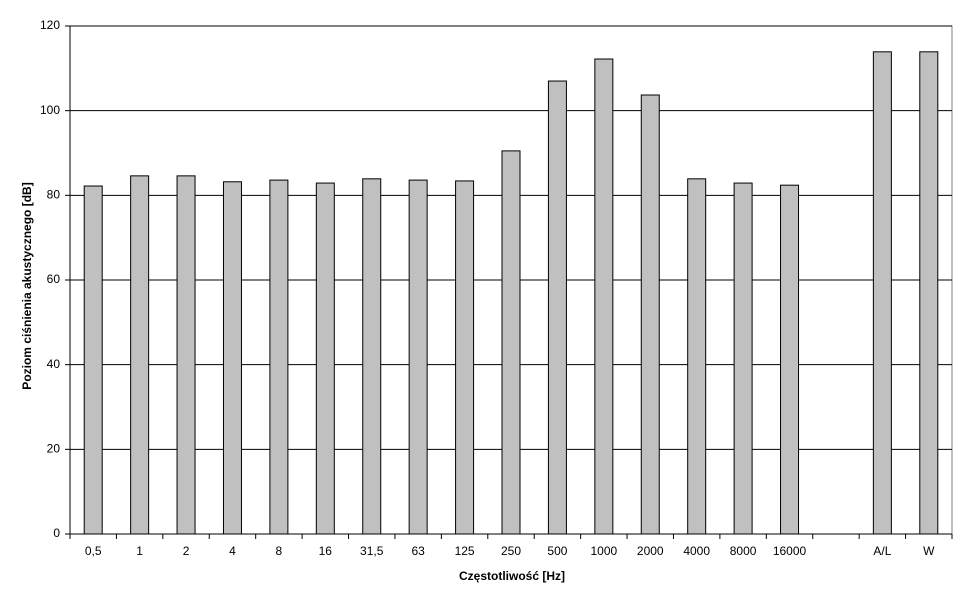 The image size is (966, 604). What do you see at coordinates (139, 551) in the screenshot?
I see `x-tick-label: 1` at bounding box center [139, 551].